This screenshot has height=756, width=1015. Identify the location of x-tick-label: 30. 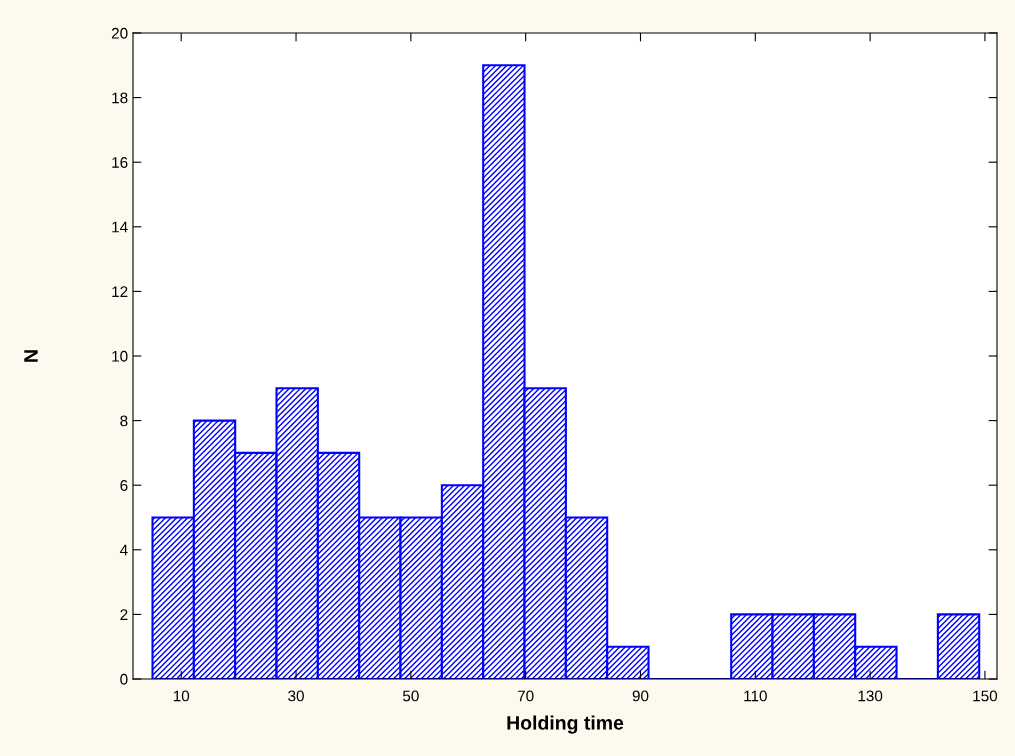
(296, 696).